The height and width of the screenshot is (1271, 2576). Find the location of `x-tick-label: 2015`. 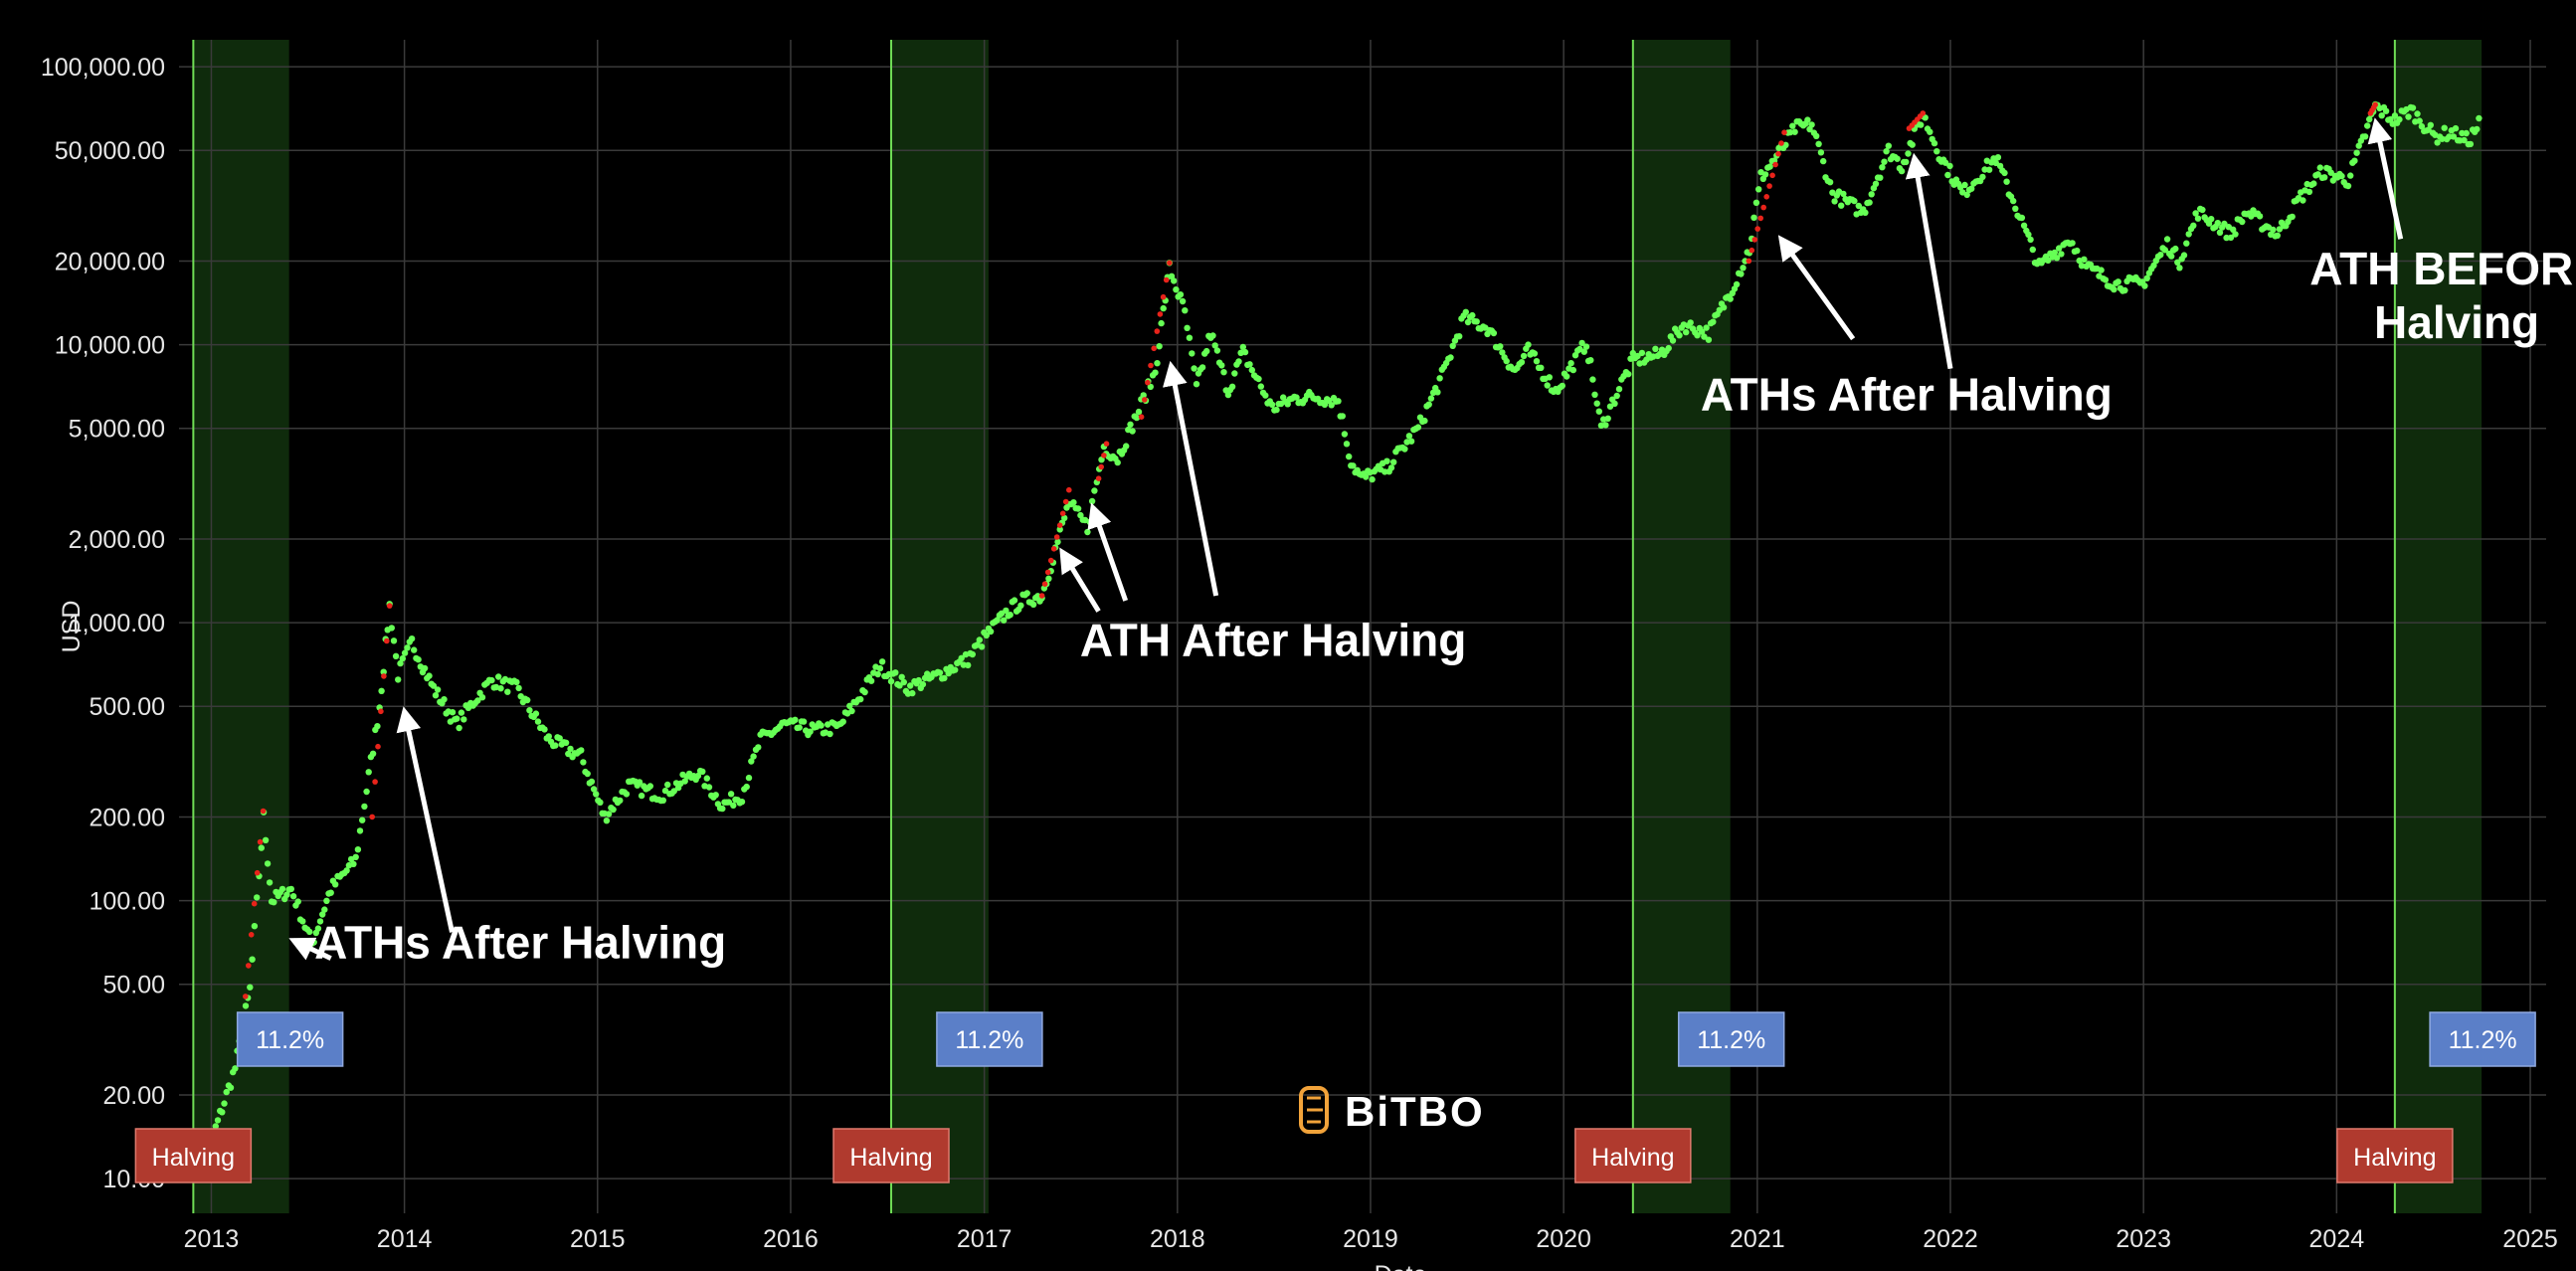

x-tick-label: 2015 is located at coordinates (598, 1239).